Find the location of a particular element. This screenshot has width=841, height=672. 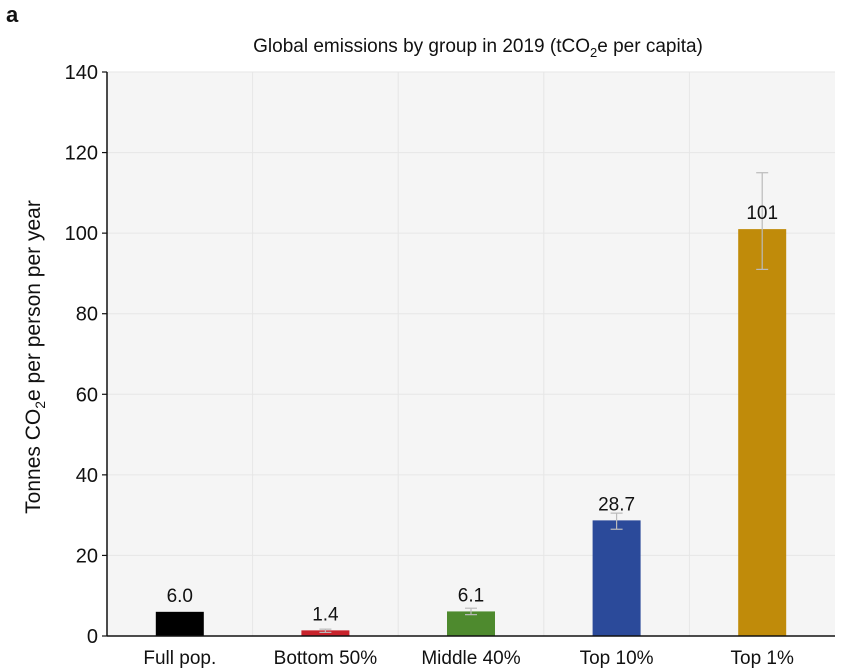

panel-label: a is located at coordinates (12, 14).